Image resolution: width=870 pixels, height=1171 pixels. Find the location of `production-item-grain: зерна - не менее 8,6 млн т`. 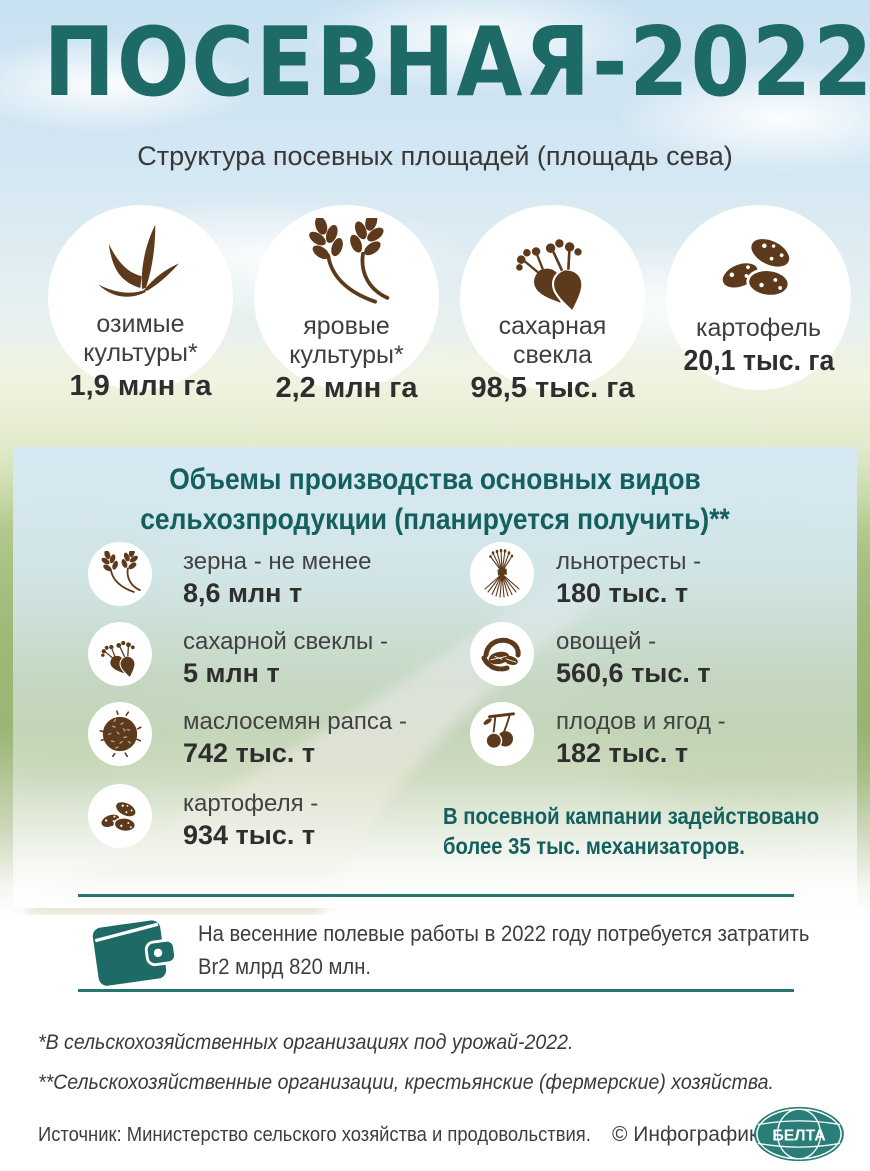

production-item-grain: зерна - не менее 8,6 млн т is located at coordinates (229, 575).